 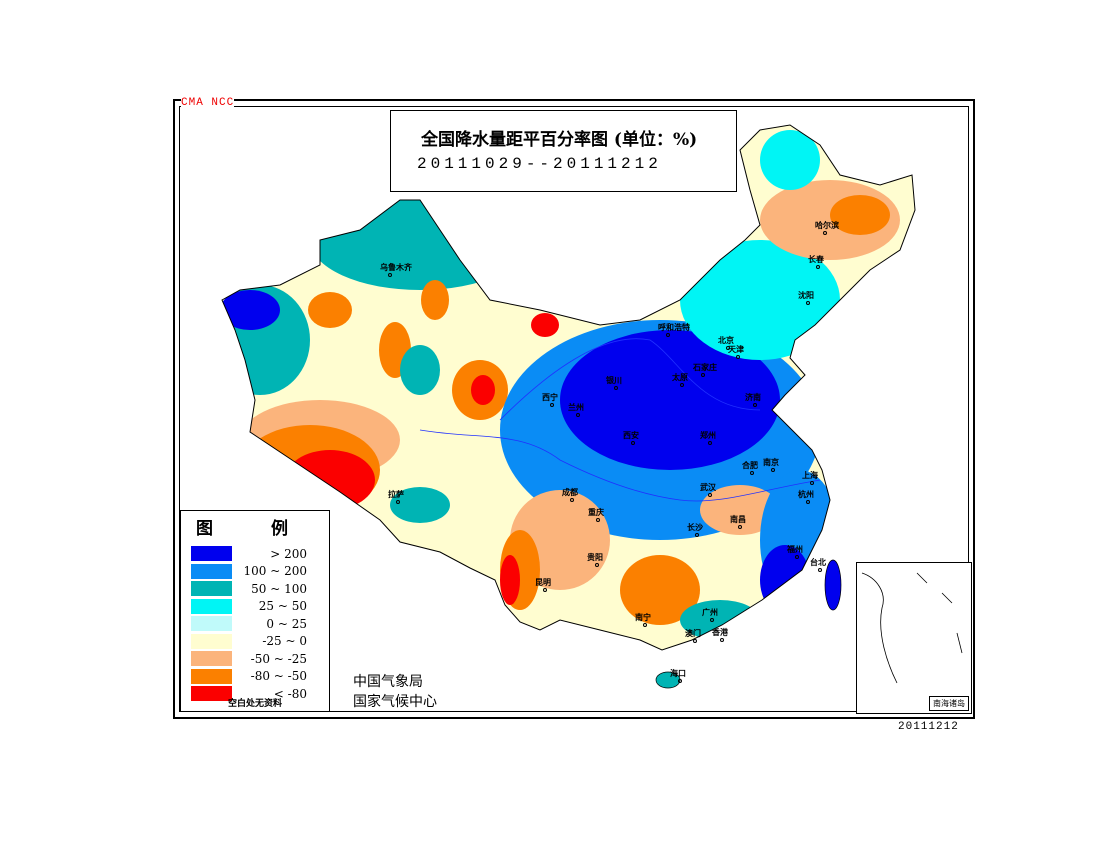 I want to click on legend-title: 图 例, so click(x=255, y=529).